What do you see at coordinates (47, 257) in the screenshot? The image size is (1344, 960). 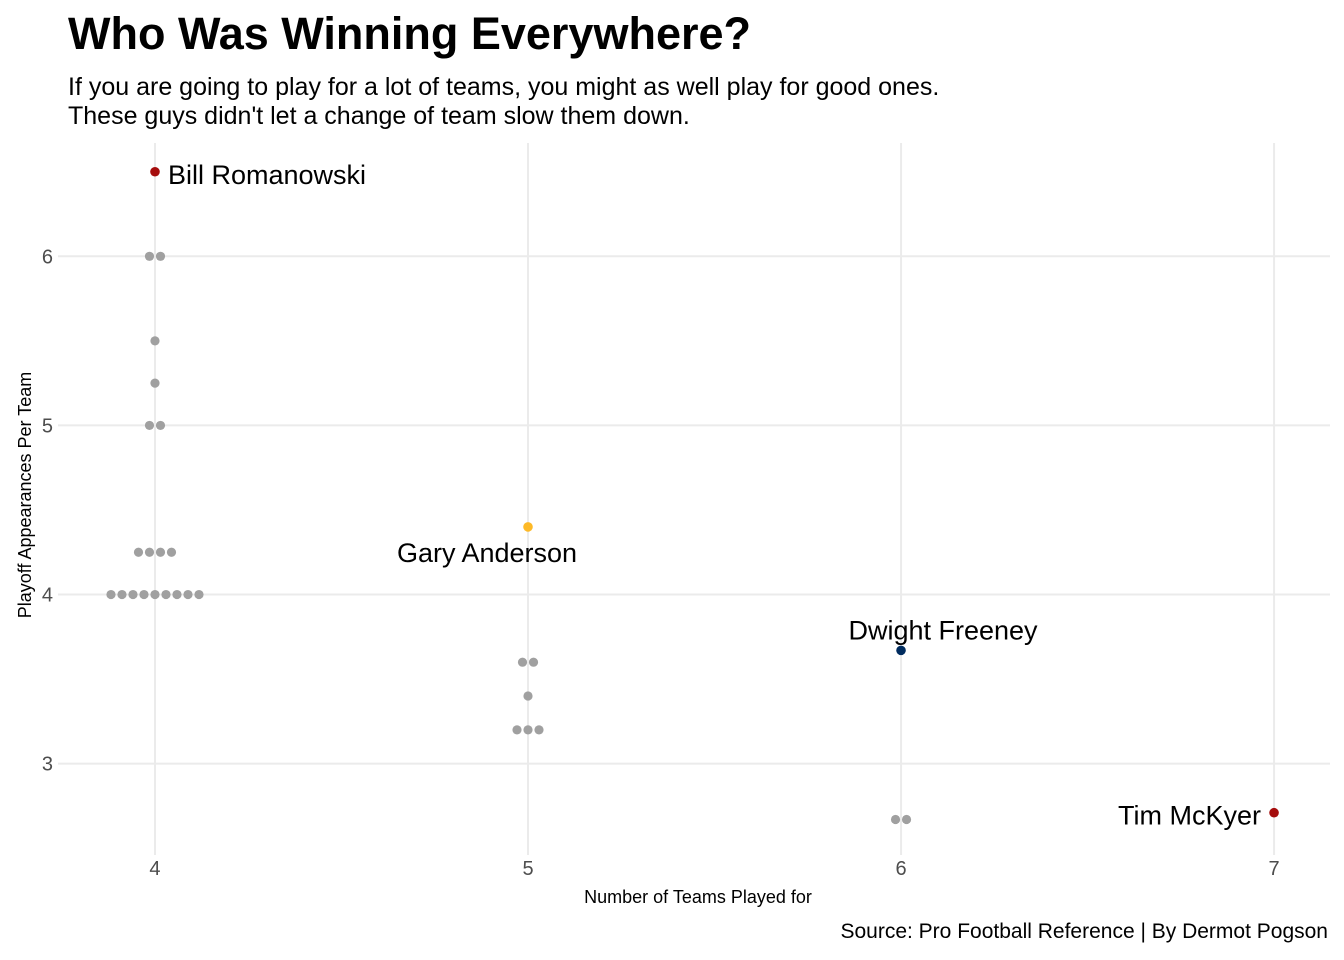 I see `y-tick-label: 6` at bounding box center [47, 257].